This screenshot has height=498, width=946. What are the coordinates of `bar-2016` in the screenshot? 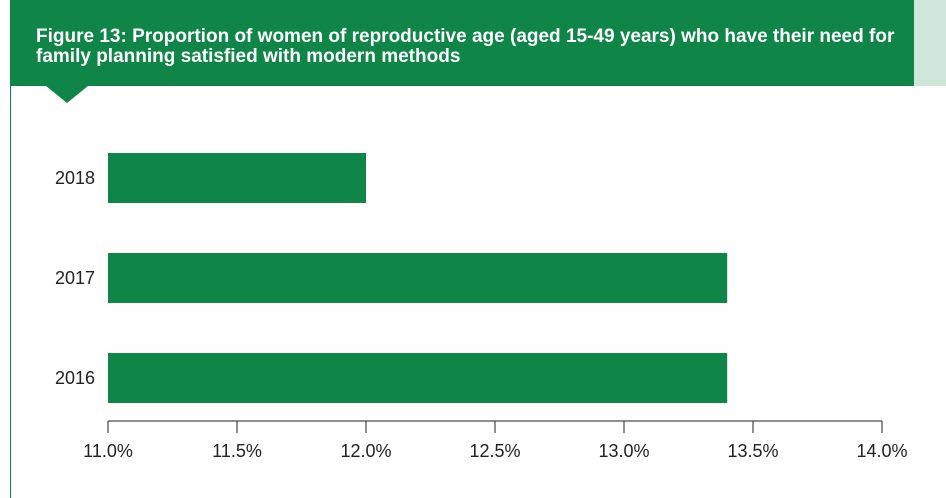 It's located at (418, 378).